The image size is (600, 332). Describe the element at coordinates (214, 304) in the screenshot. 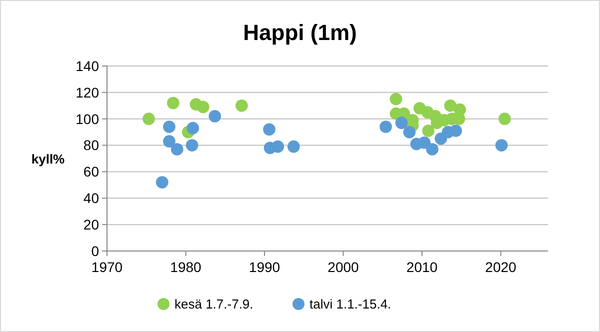

I see `legend-label: kesä 1.7.-7.9.` at that location.